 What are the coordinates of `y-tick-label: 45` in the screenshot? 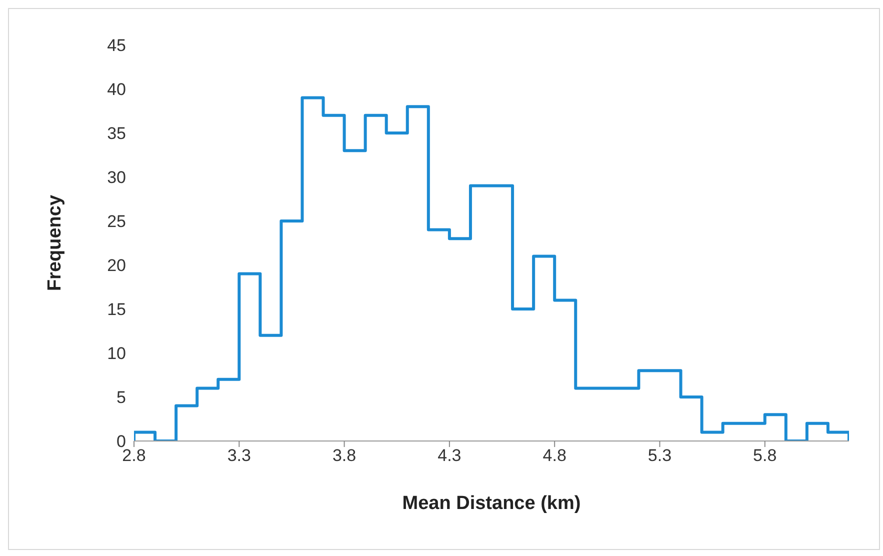 It's located at (116, 46).